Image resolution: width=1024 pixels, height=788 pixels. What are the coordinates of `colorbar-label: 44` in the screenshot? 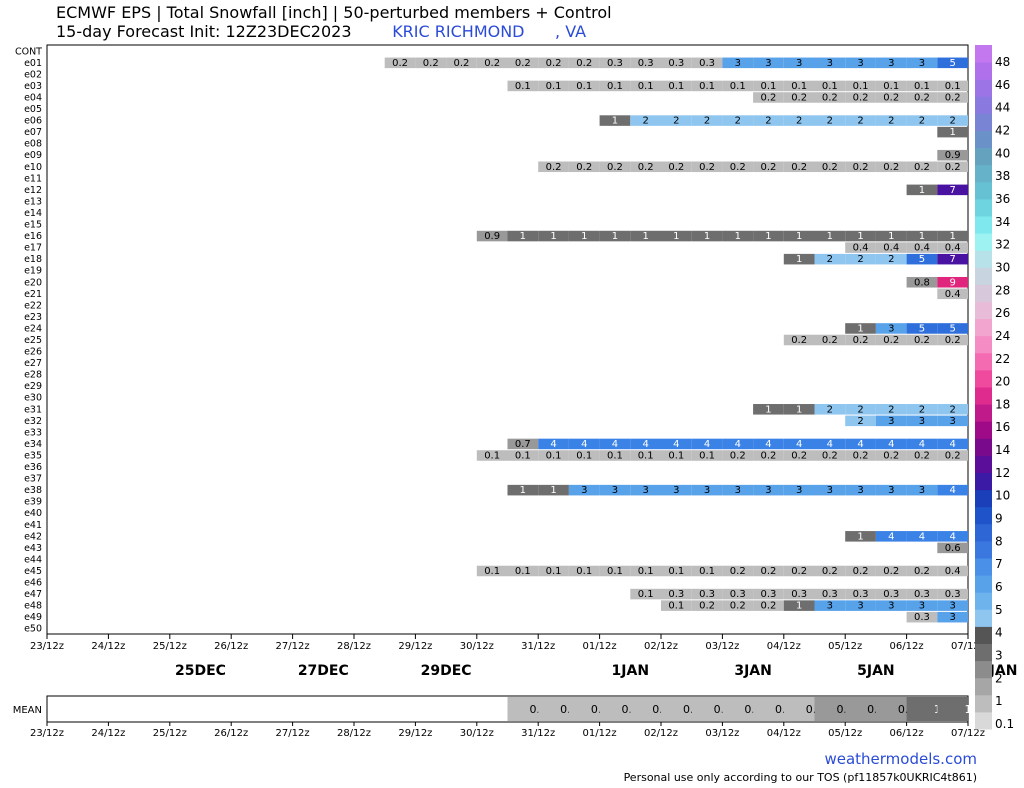 It's located at (1002, 108).